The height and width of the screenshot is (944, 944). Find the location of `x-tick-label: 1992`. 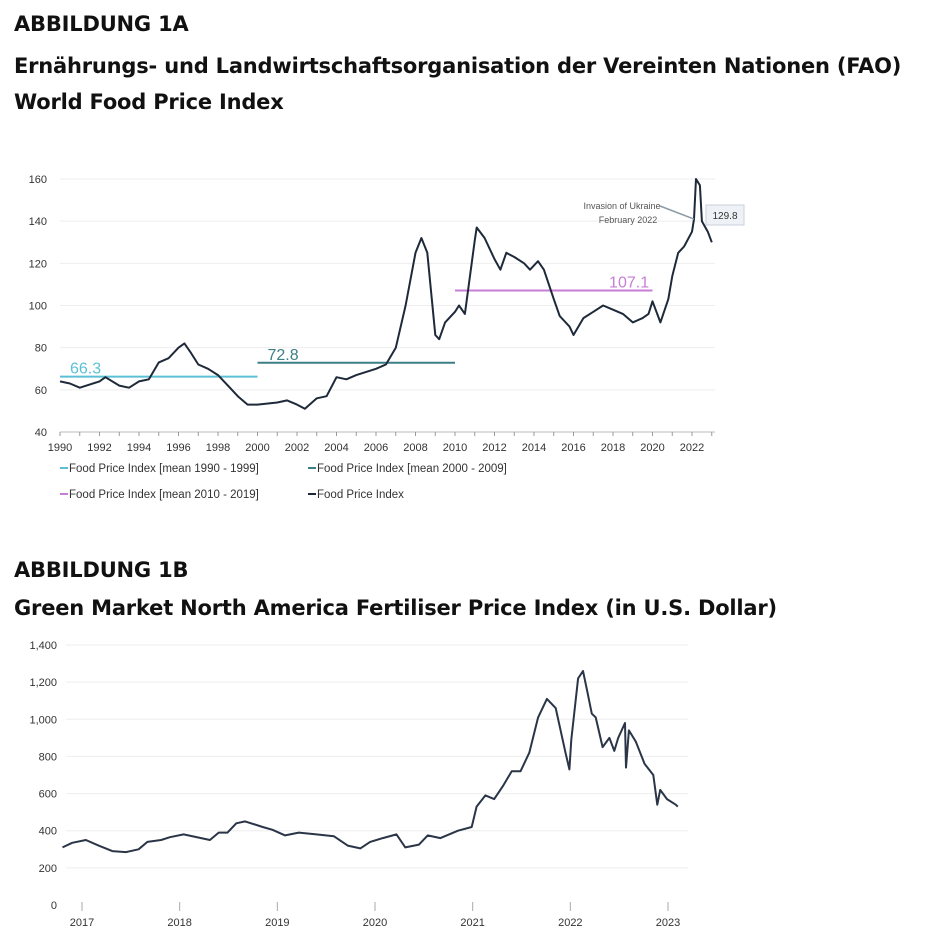

x-tick-label: 1992 is located at coordinates (99, 448).